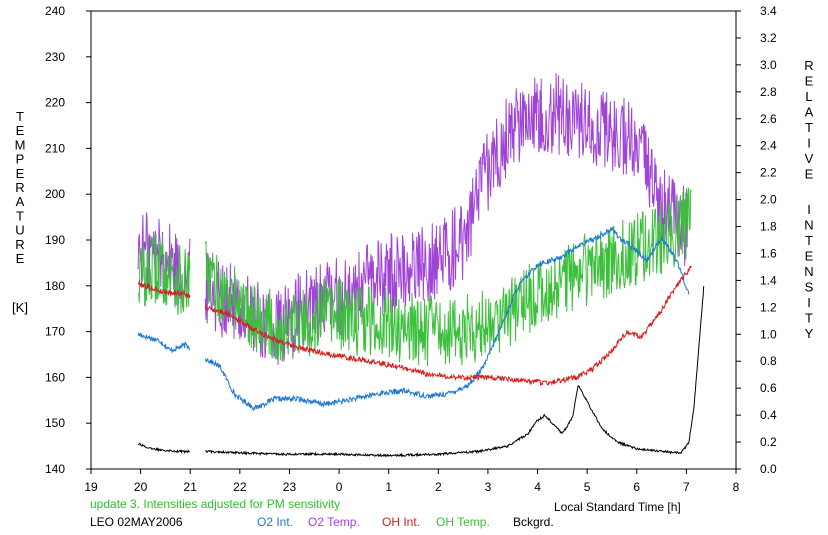  I want to click on y-right-tick-label: 3.0, so click(768, 65).